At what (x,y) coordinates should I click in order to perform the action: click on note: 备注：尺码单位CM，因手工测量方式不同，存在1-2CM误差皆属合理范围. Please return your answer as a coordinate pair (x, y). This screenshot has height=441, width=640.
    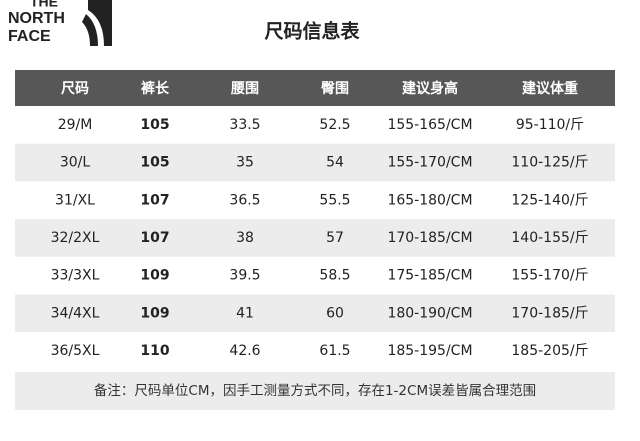
    Looking at the image, I should click on (315, 390).